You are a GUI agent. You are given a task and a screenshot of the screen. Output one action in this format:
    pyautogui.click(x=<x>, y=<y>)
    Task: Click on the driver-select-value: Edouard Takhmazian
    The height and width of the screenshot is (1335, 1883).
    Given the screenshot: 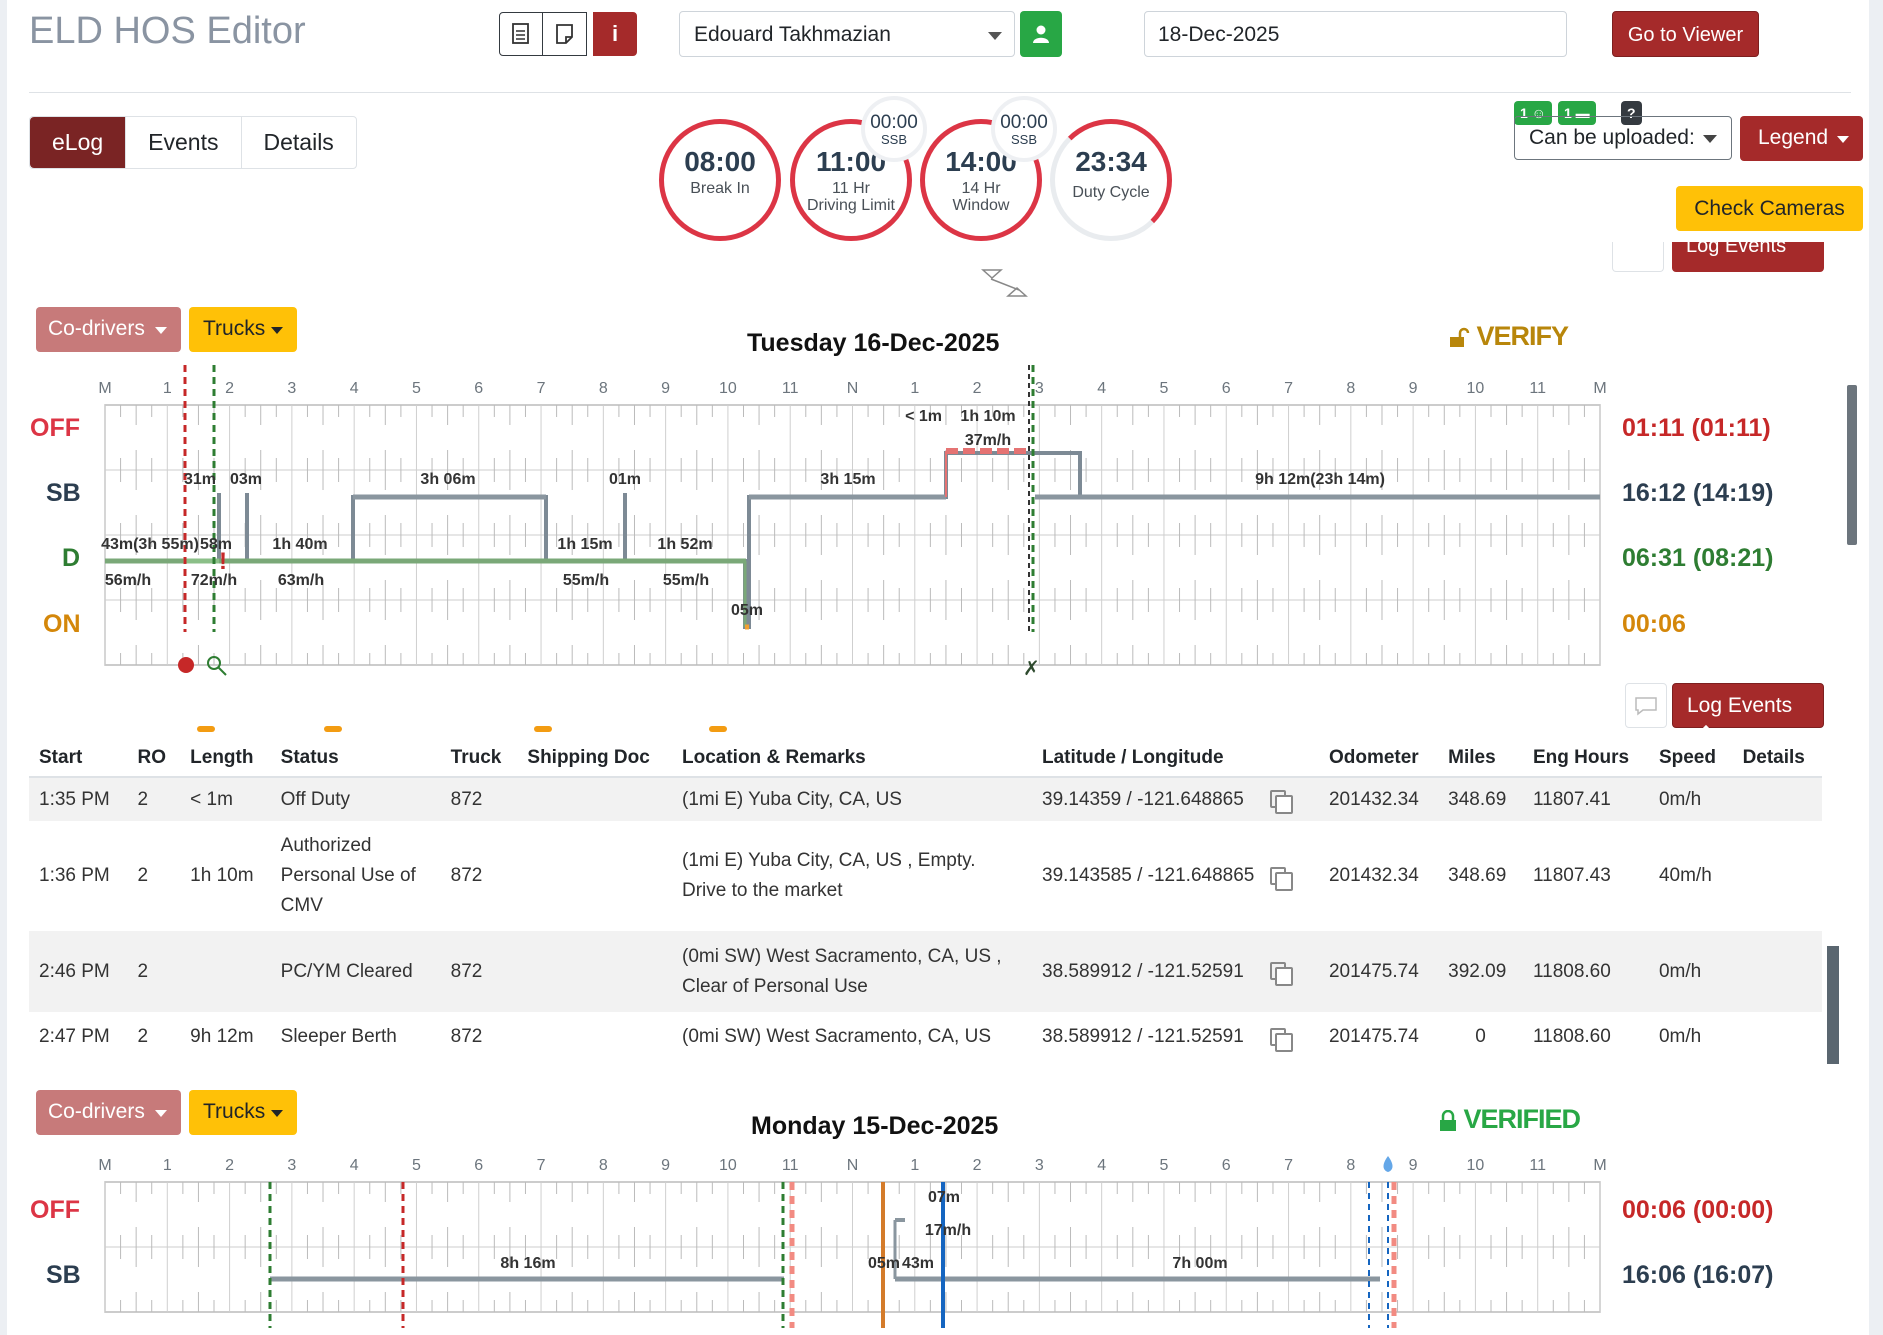 What is the action you would take?
    pyautogui.click(x=792, y=34)
    